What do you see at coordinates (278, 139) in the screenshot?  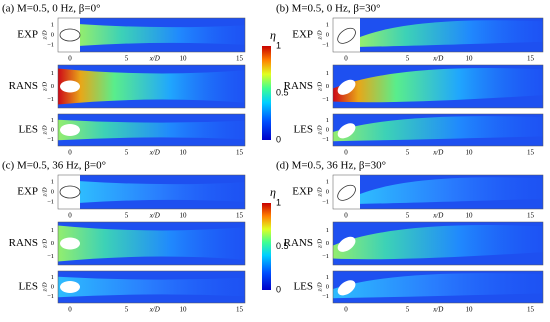 I see `colorbar-tick-label: 0` at bounding box center [278, 139].